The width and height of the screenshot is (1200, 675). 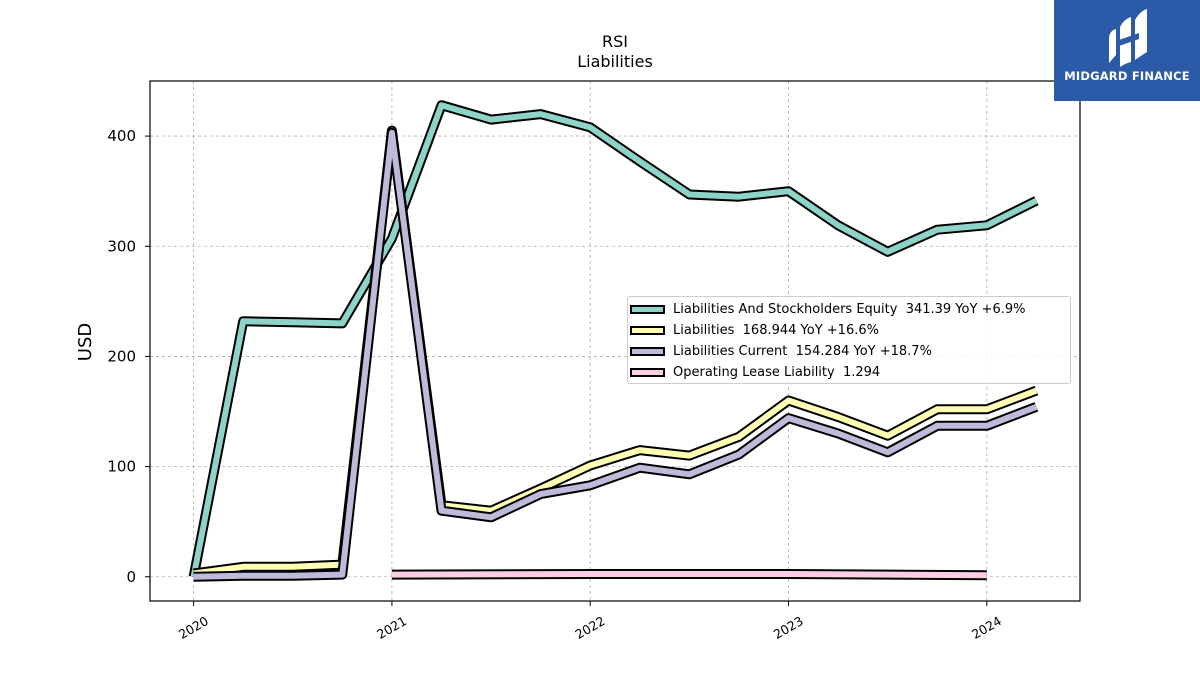 I want to click on chart-subtitle: Liabilities, so click(x=615, y=61).